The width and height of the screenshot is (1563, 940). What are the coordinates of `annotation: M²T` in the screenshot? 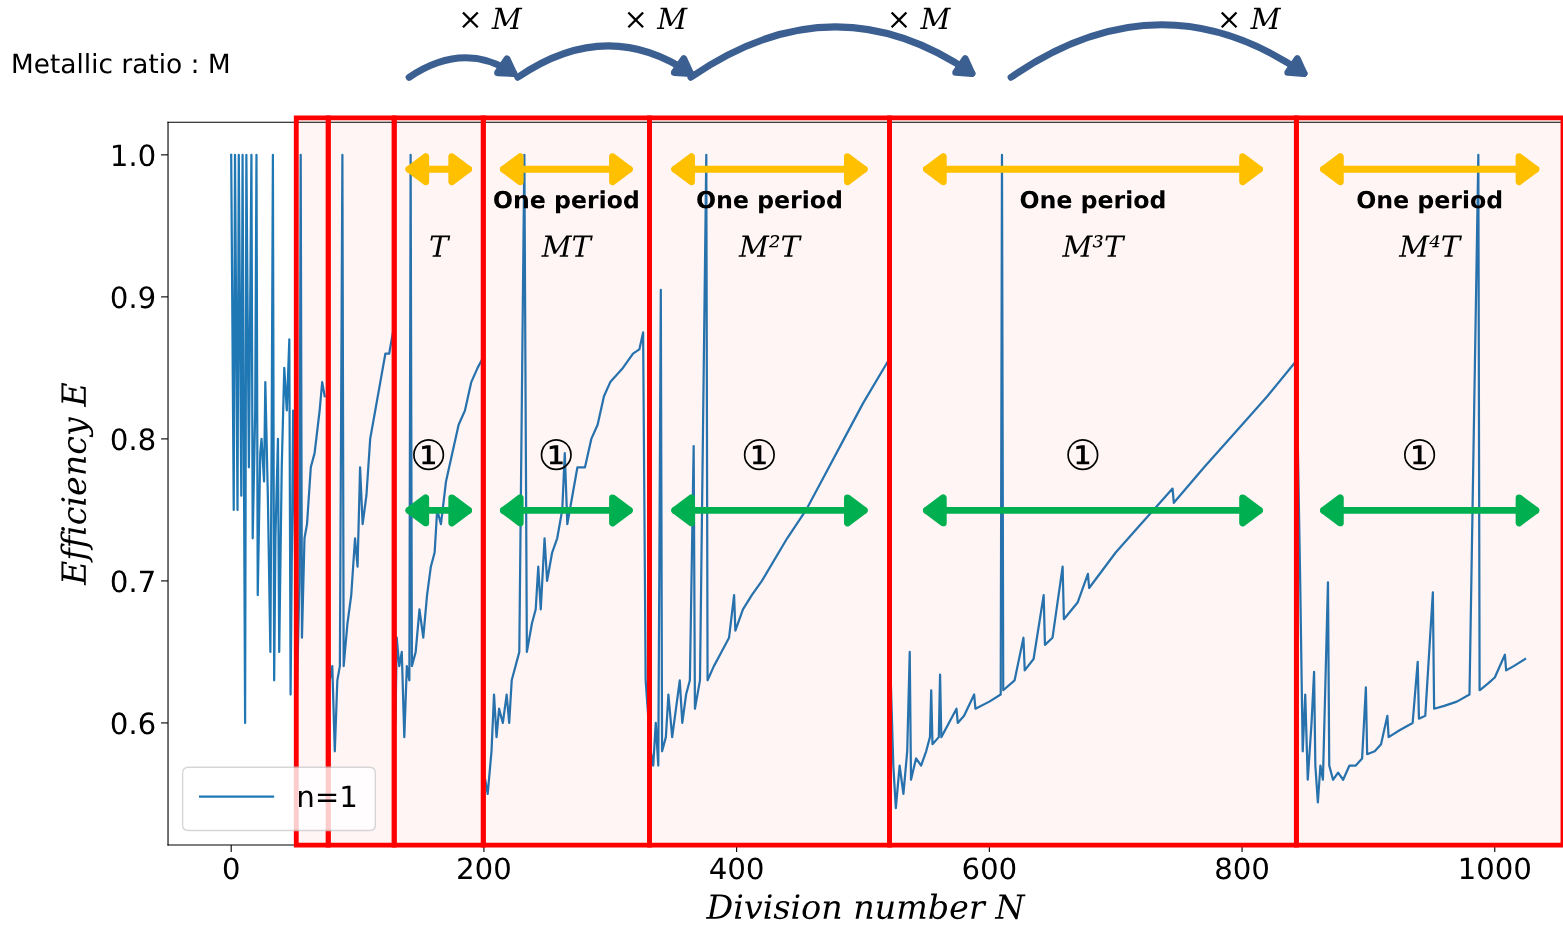 It's located at (770, 246).